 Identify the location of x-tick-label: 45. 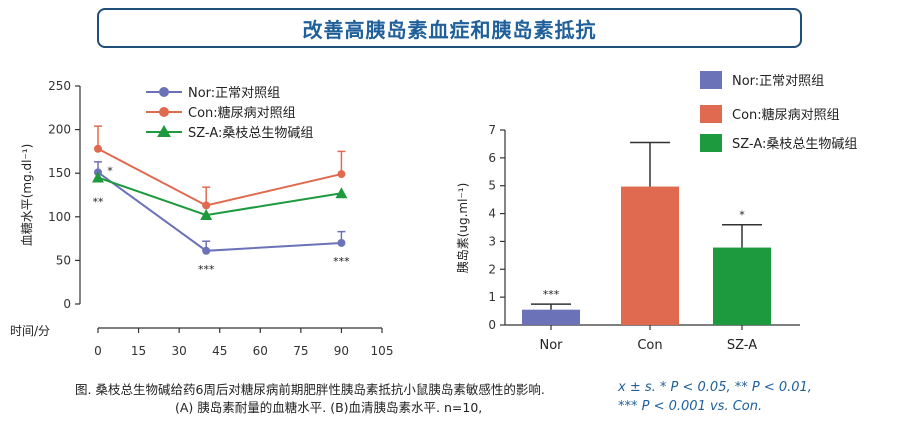
(219, 351).